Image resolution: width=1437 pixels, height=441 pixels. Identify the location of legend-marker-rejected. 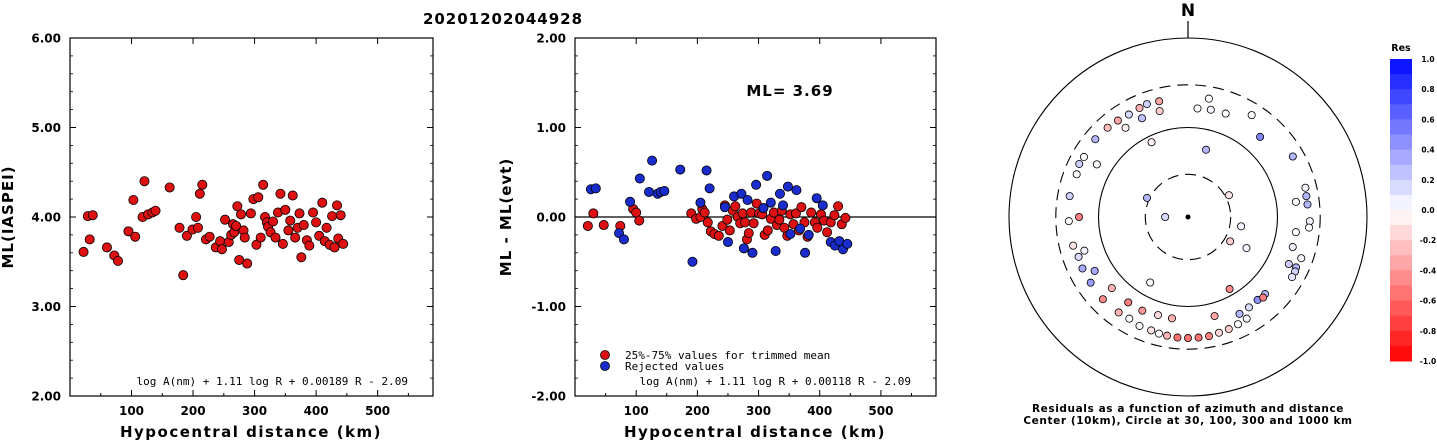
(605, 366).